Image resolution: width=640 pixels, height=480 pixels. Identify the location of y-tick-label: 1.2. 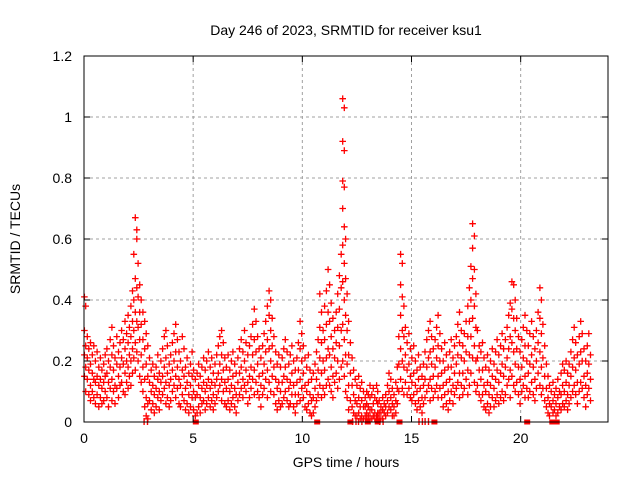
(63, 56).